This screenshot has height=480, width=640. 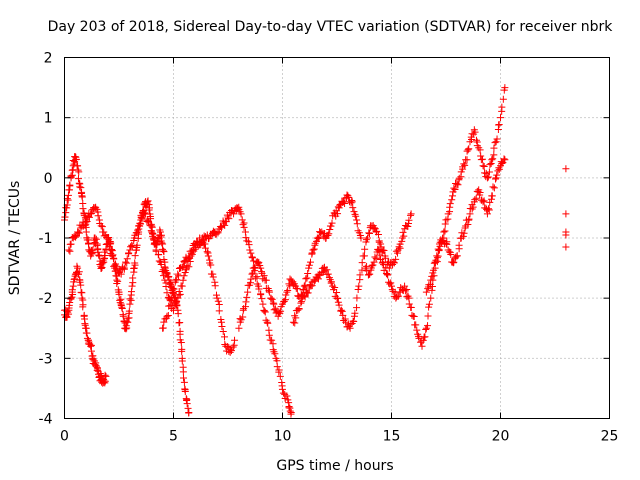 I want to click on y-tick-label: 2, so click(x=48, y=59).